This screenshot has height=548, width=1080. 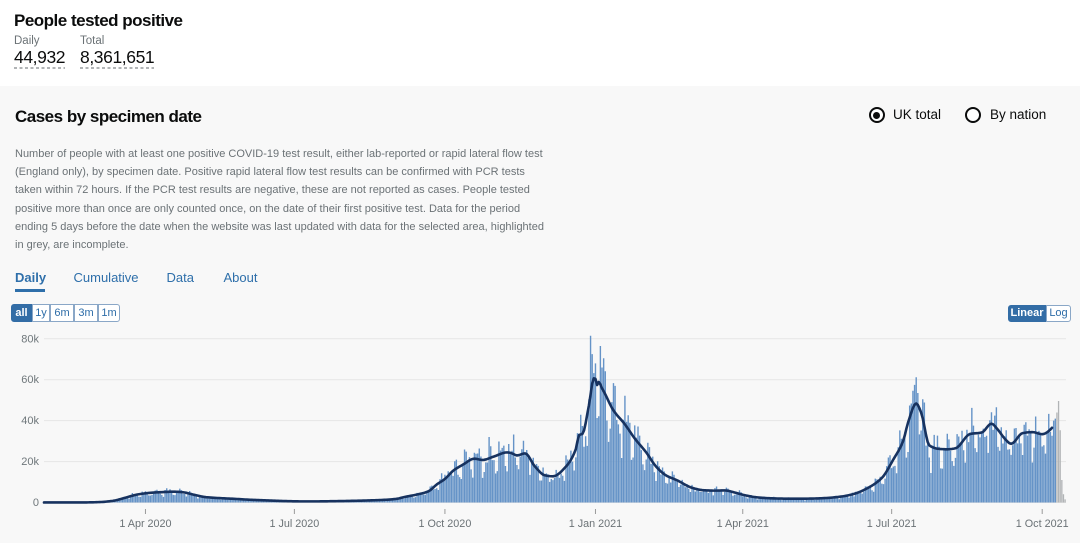 What do you see at coordinates (145, 524) in the screenshot?
I see `svg-text: 1 Apr 2020` at bounding box center [145, 524].